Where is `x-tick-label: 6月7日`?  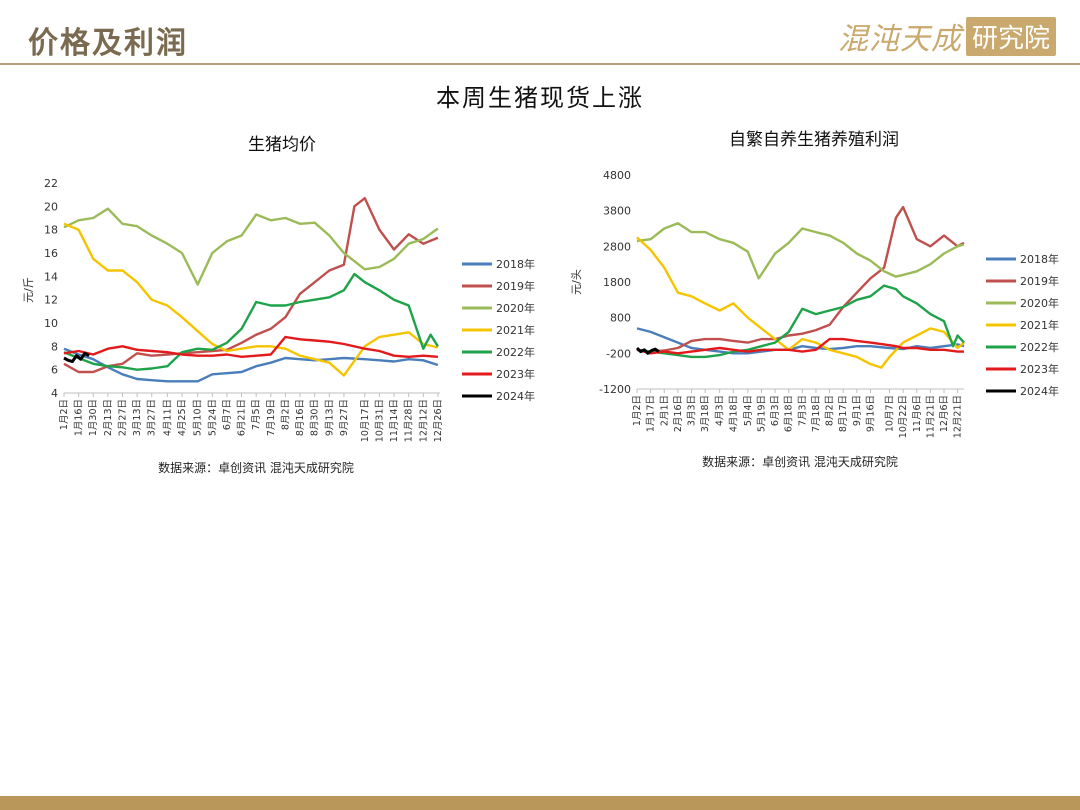
x-tick-label: 6月7日 is located at coordinates (227, 414).